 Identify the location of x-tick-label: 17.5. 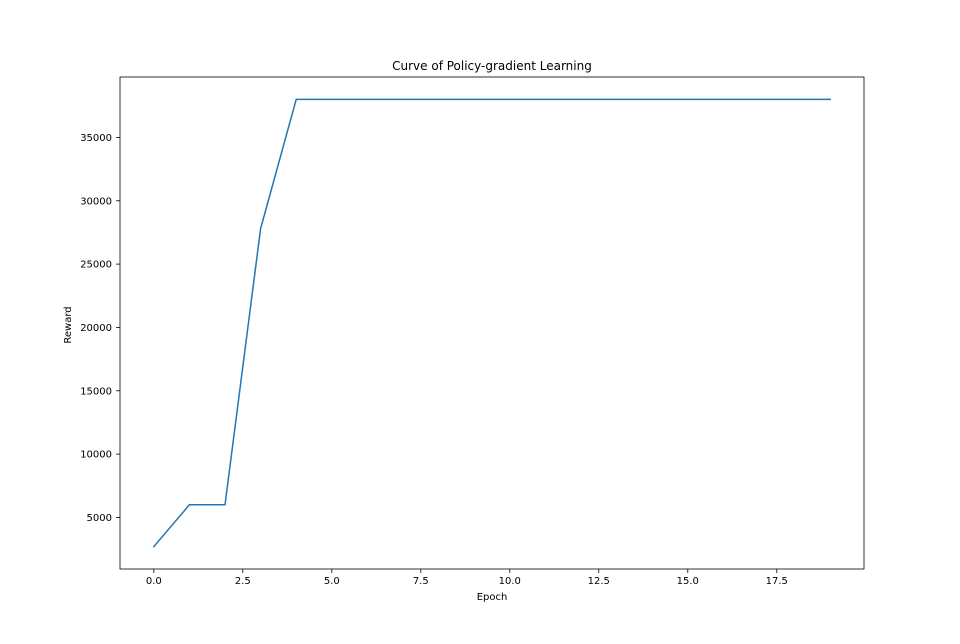
(777, 581).